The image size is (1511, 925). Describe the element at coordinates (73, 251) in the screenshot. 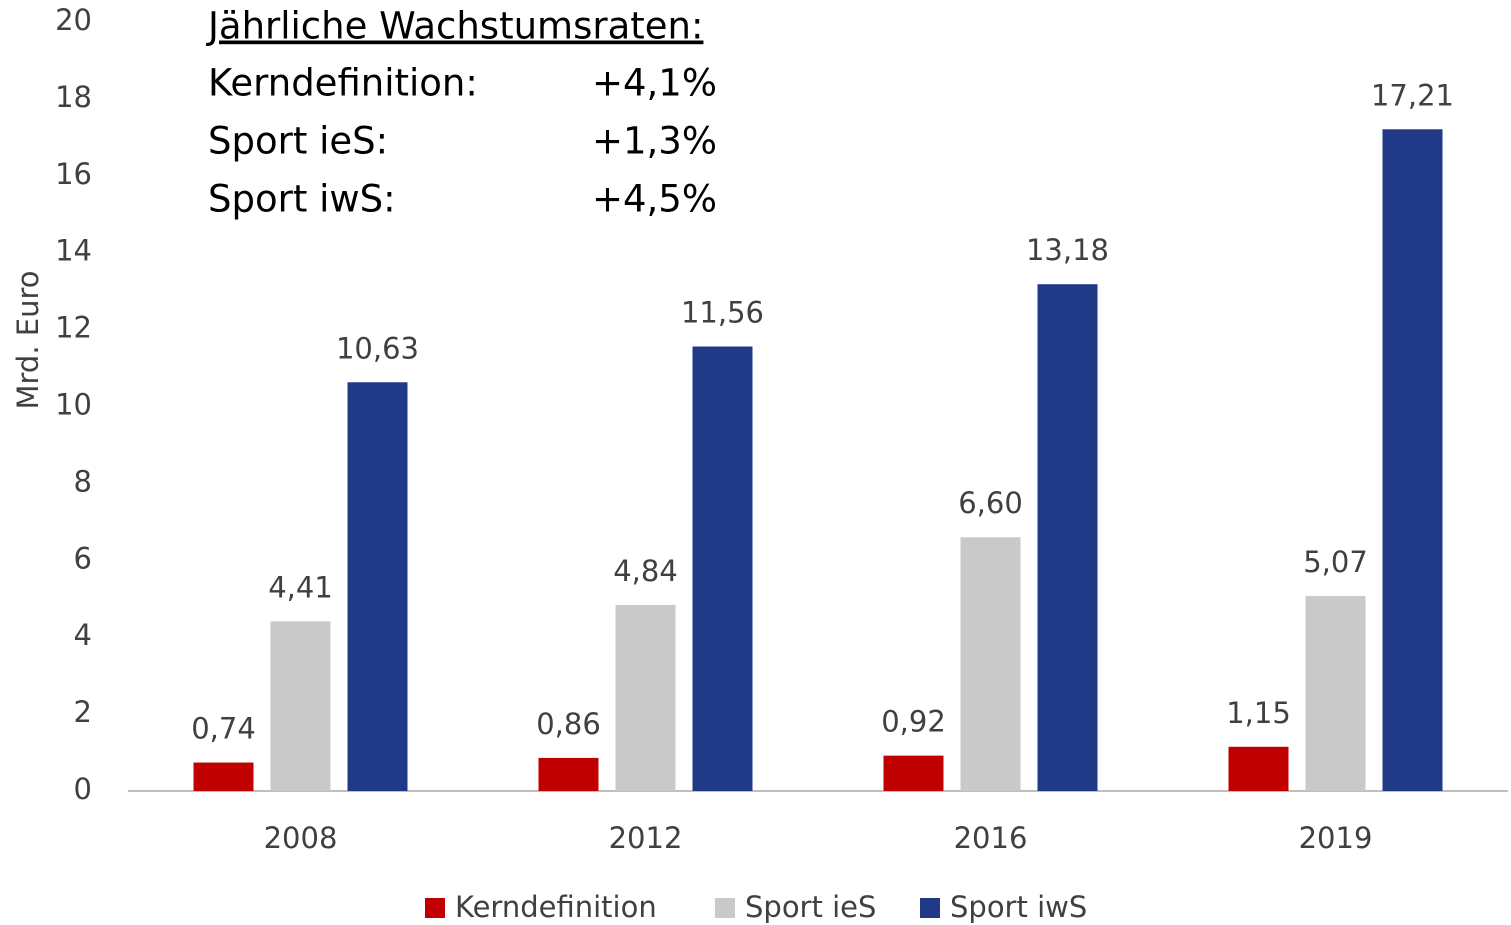

I see `y-tick-label: 14` at that location.